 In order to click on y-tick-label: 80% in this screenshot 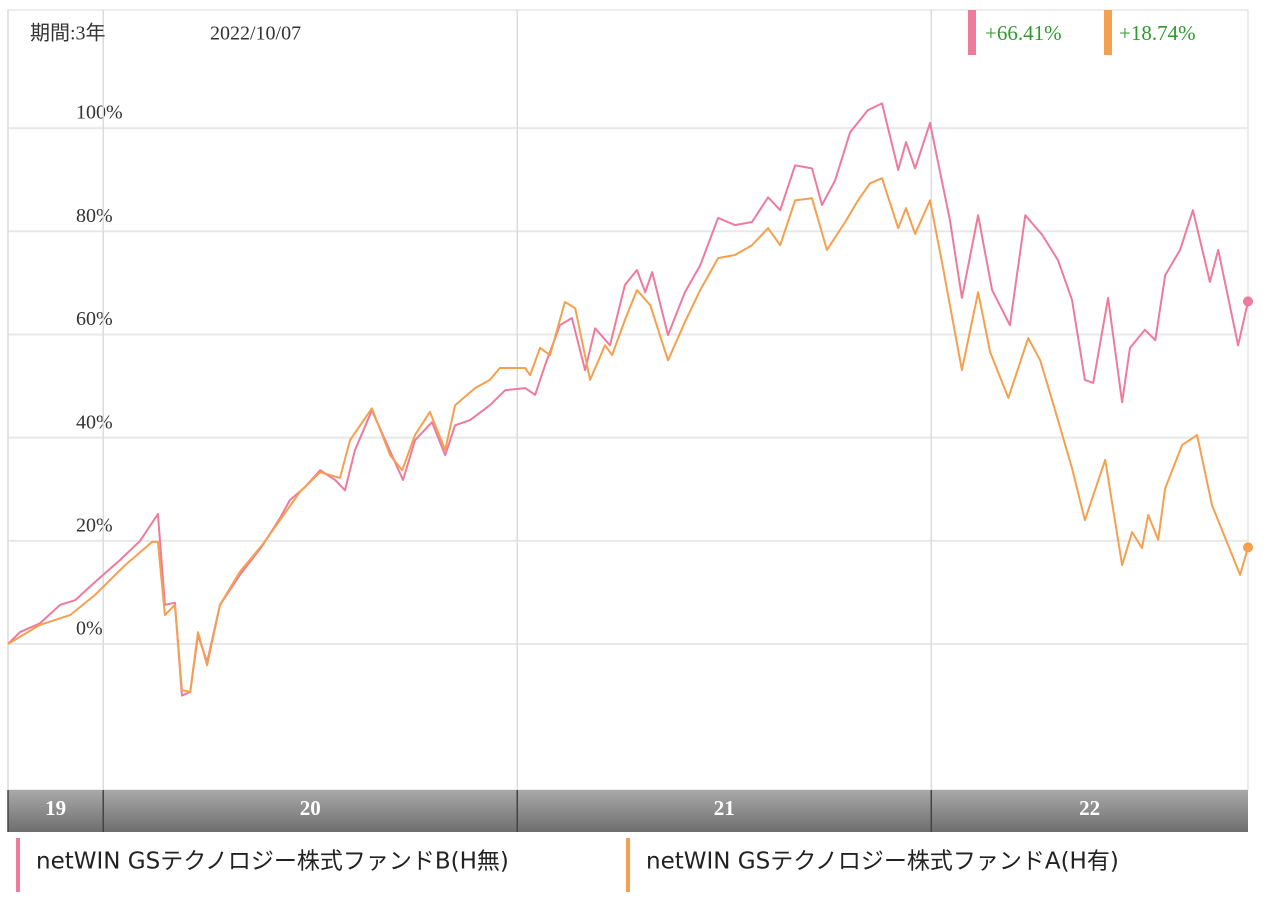, I will do `click(94, 216)`.